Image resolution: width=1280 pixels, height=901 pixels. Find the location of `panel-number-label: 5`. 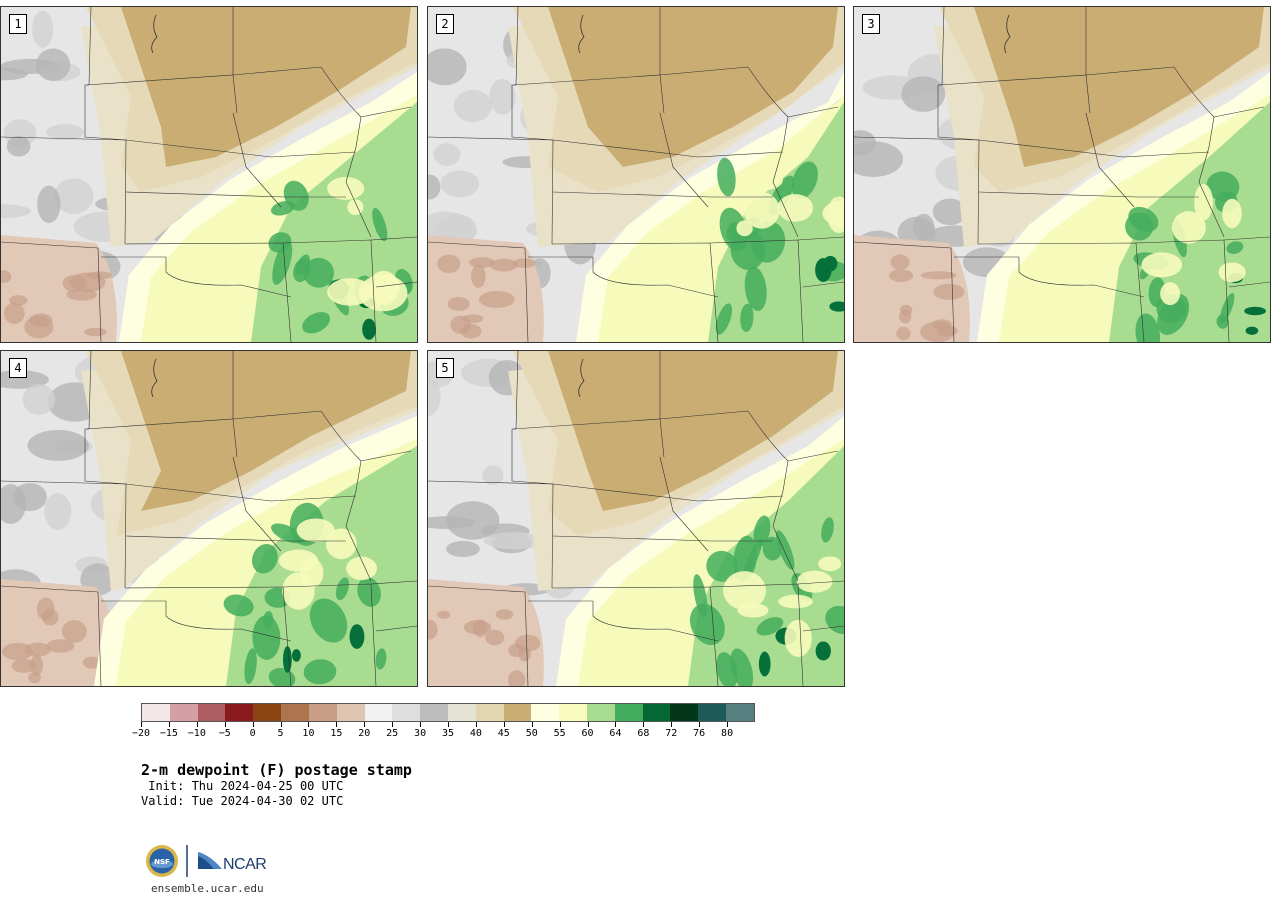

panel-number-label: 5 is located at coordinates (445, 368).